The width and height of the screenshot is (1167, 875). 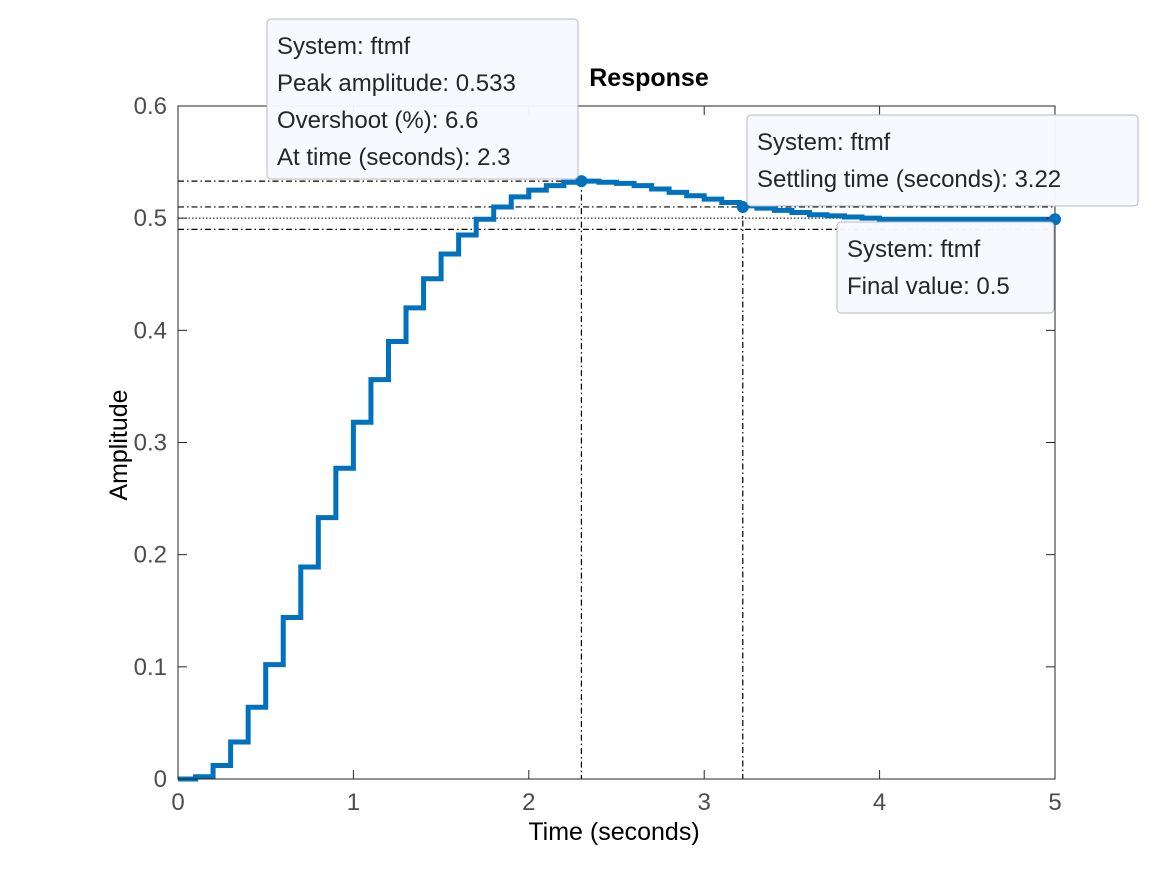 I want to click on y-tick-label: 0.3, so click(x=150, y=443).